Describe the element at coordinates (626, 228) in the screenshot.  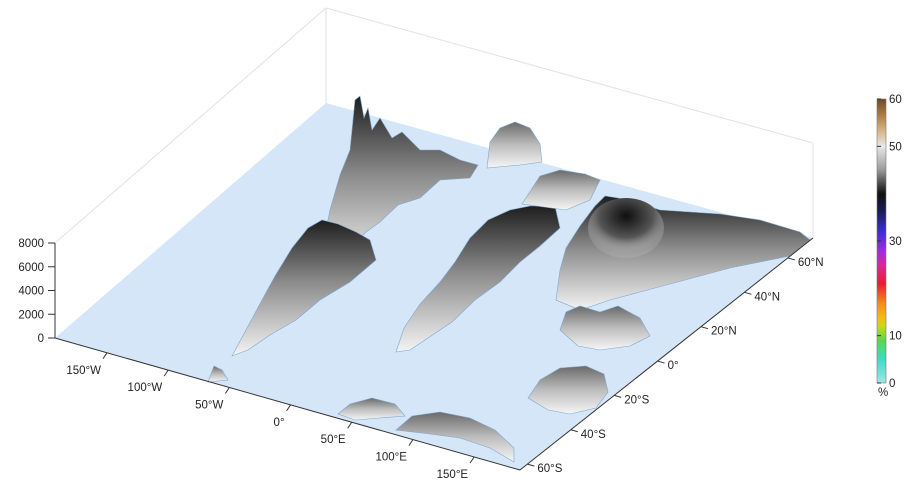
I see `terrain-himalaya-peak` at that location.